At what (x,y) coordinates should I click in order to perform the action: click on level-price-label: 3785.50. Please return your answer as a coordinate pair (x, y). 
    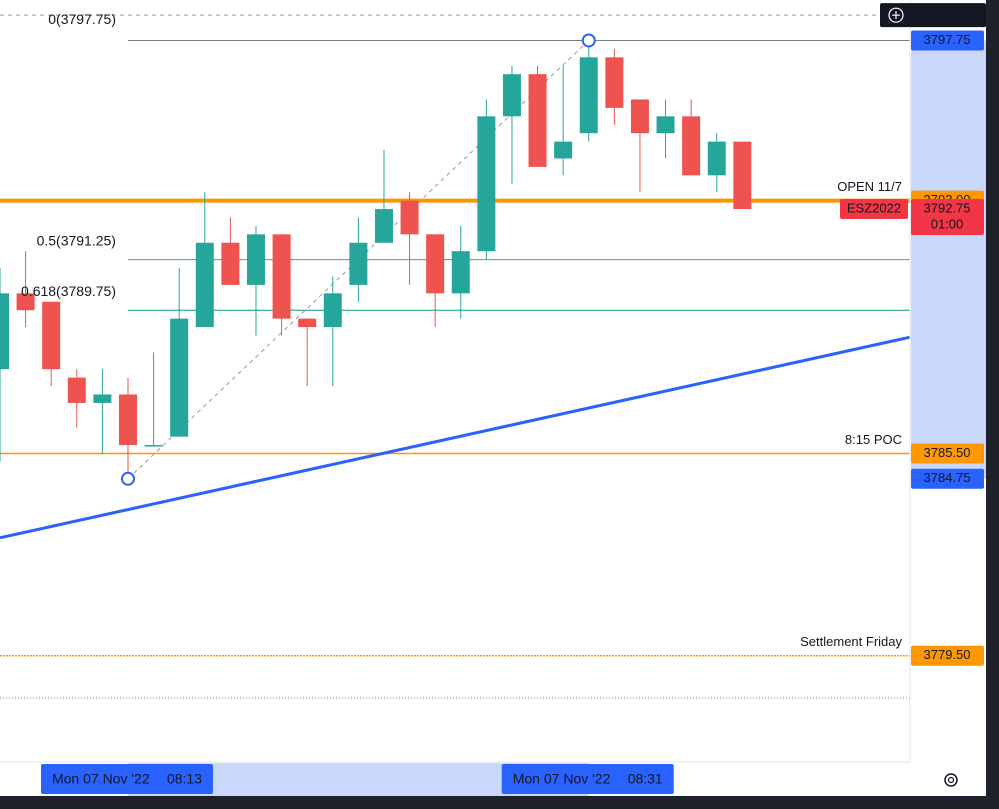
    Looking at the image, I should click on (947, 452).